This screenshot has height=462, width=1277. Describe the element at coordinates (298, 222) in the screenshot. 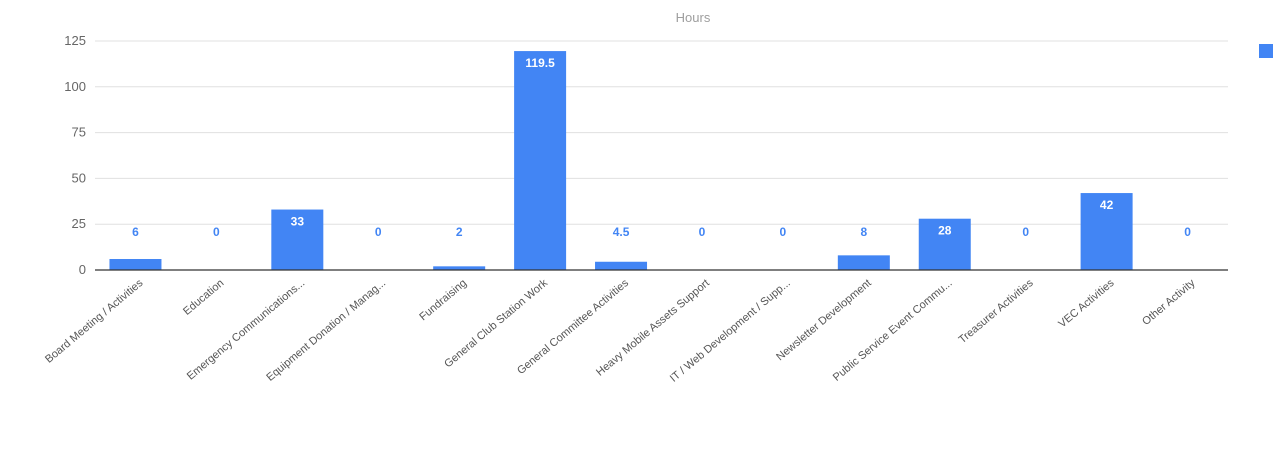

I see `data-label: 33` at that location.